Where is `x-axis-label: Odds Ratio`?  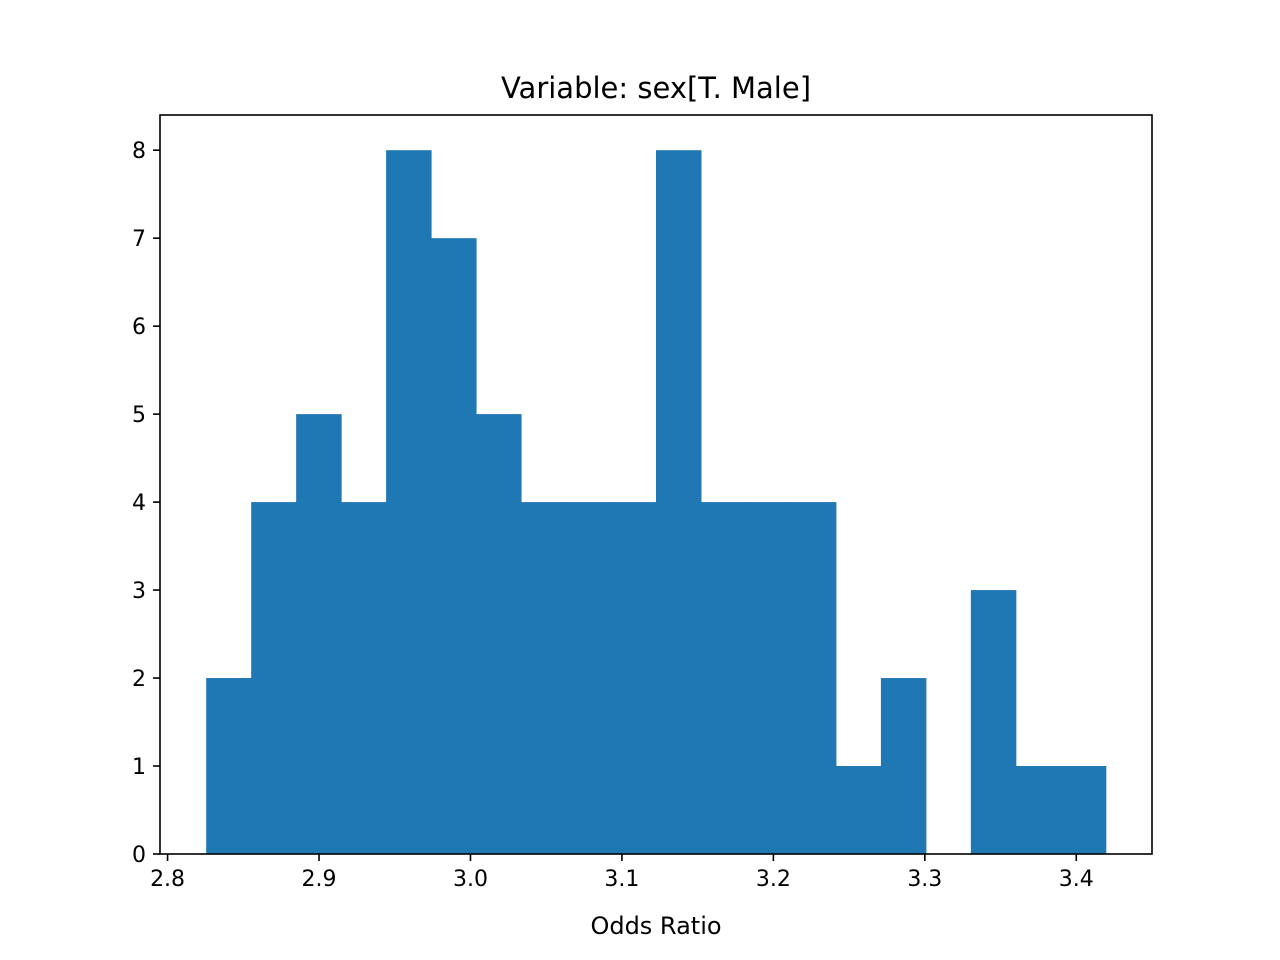 x-axis-label: Odds Ratio is located at coordinates (655, 926).